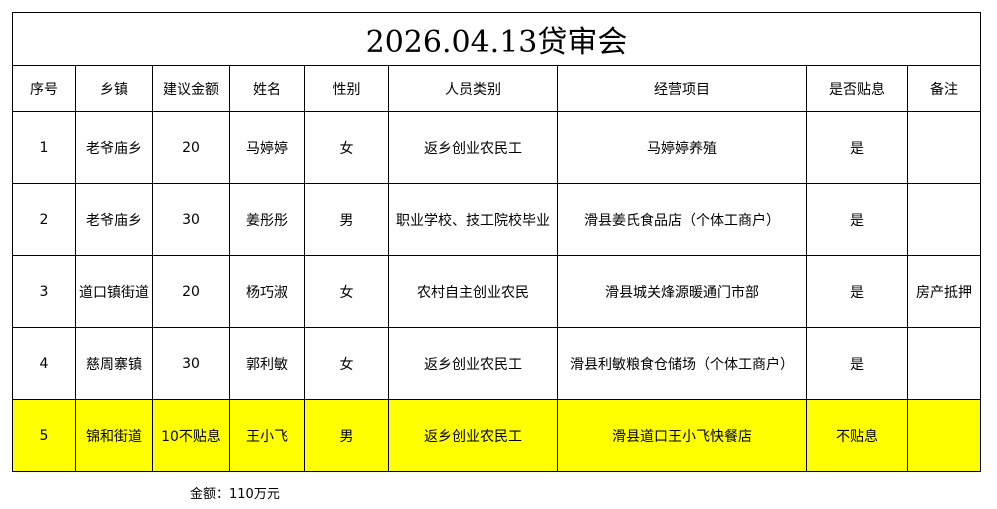 This screenshot has height=509, width=997. I want to click on table-cell: 马婷婷养殖, so click(682, 147).